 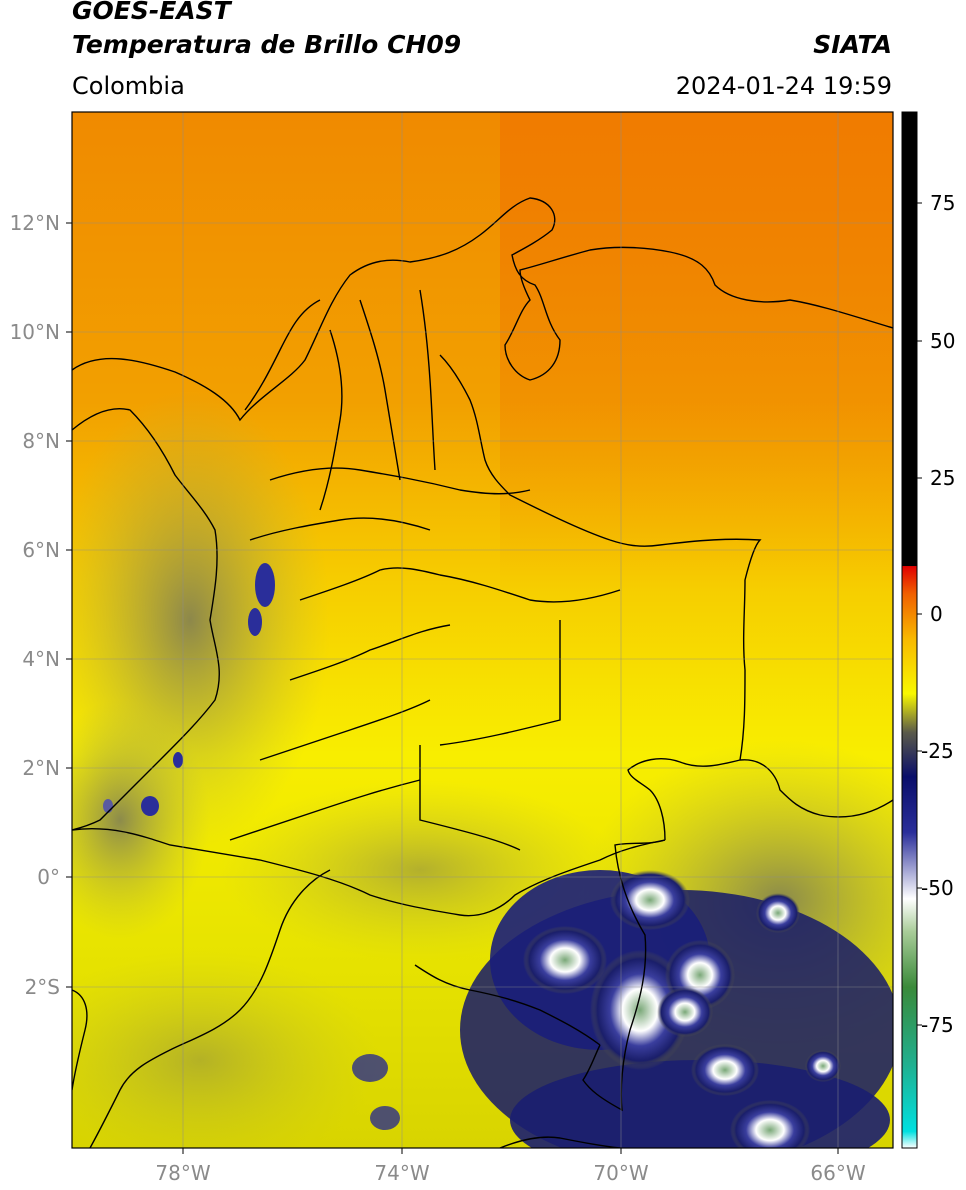 What do you see at coordinates (942, 341) in the screenshot?
I see `colorbar-label-50: 50` at bounding box center [942, 341].